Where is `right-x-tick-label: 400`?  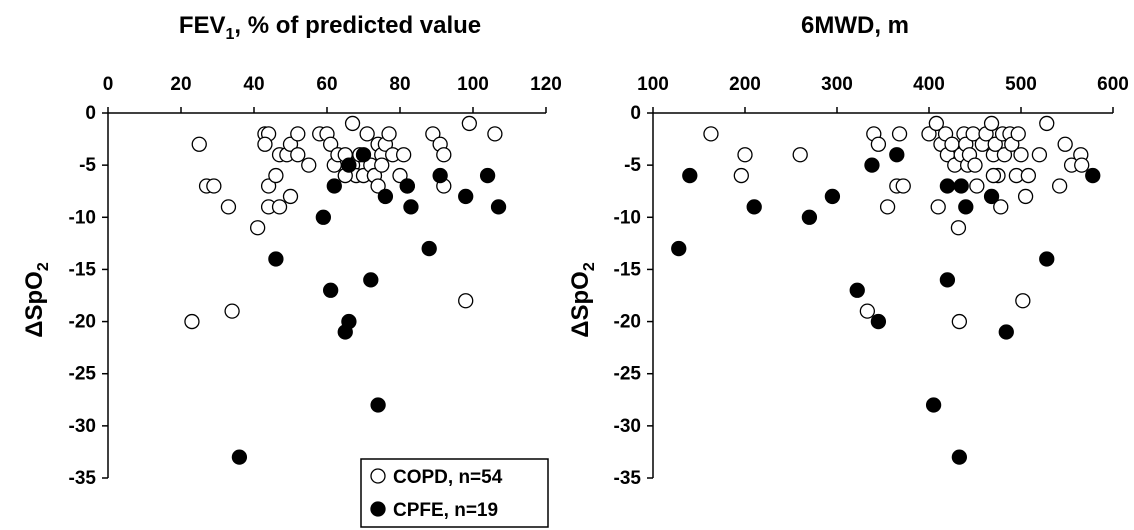 right-x-tick-label: 400 is located at coordinates (929, 84).